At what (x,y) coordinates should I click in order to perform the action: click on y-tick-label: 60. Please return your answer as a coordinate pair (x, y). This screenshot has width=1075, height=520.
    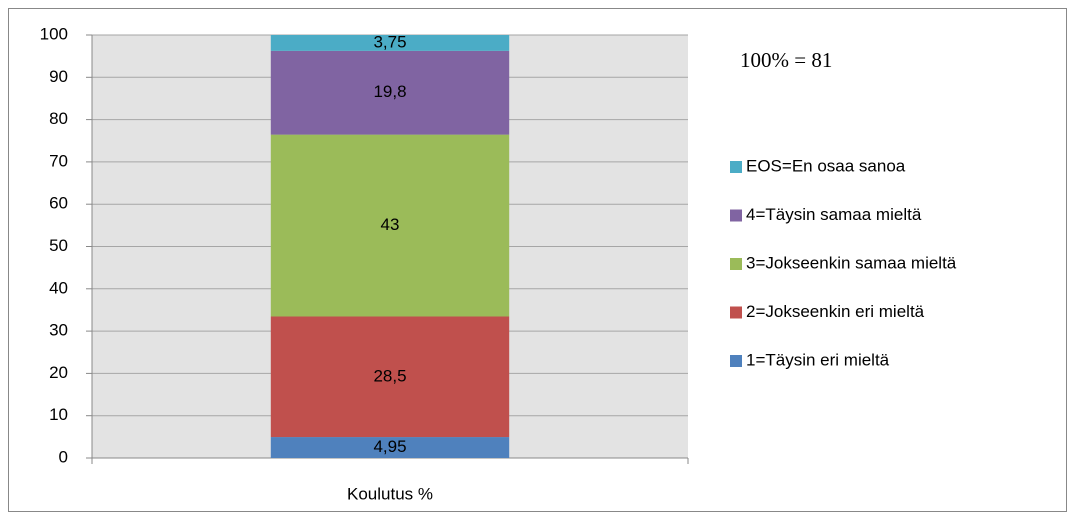
    Looking at the image, I should click on (58, 203).